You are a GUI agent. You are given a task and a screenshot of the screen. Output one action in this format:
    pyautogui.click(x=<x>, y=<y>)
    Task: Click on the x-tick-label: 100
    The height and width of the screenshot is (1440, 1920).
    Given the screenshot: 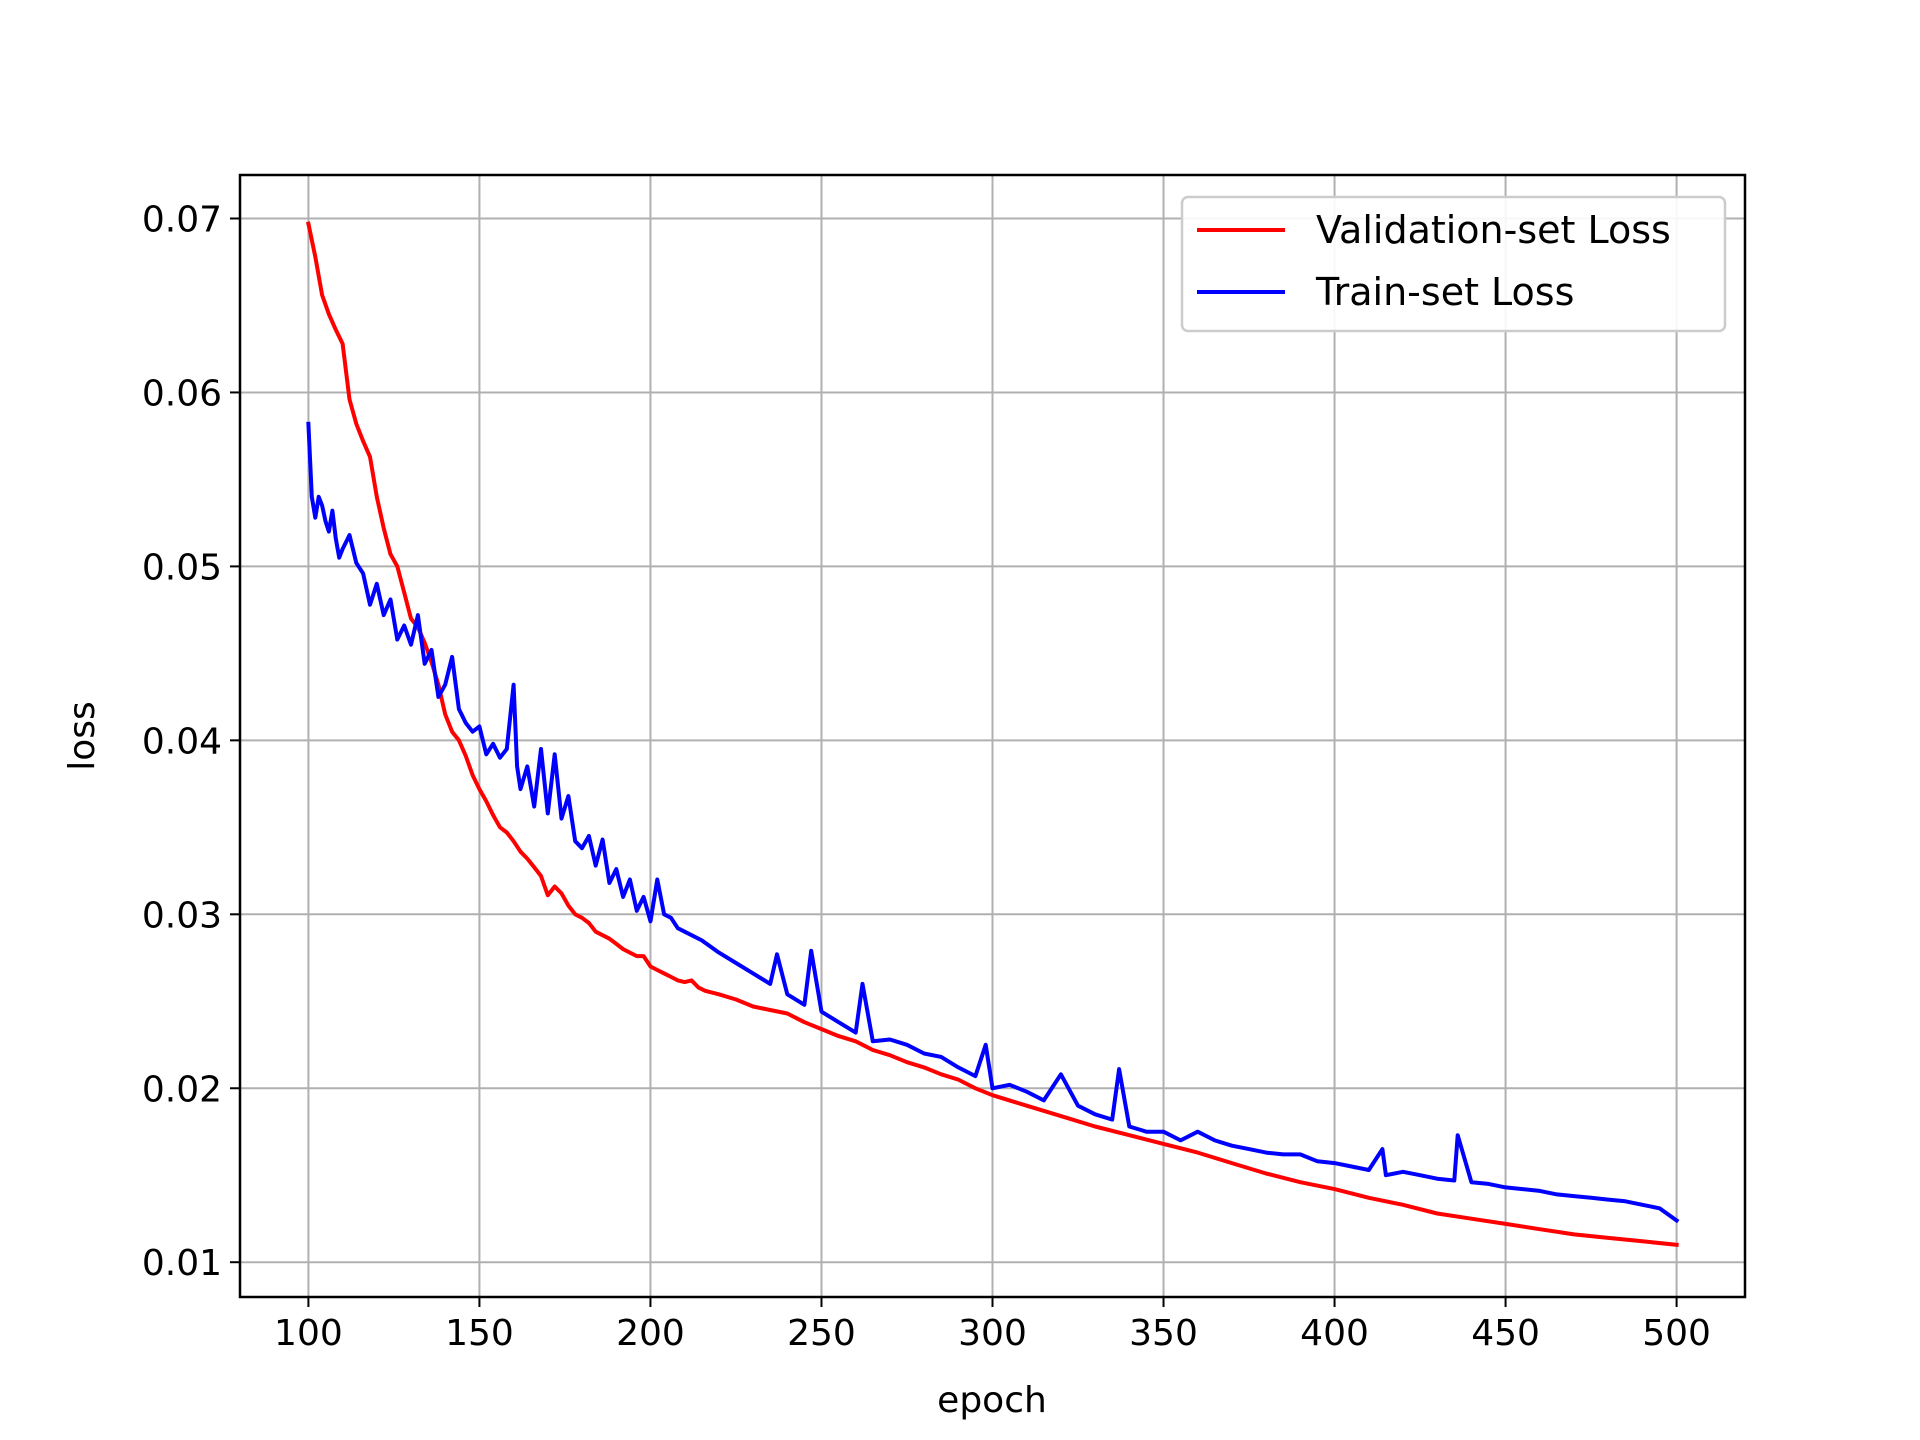 What is the action you would take?
    pyautogui.click(x=308, y=1333)
    